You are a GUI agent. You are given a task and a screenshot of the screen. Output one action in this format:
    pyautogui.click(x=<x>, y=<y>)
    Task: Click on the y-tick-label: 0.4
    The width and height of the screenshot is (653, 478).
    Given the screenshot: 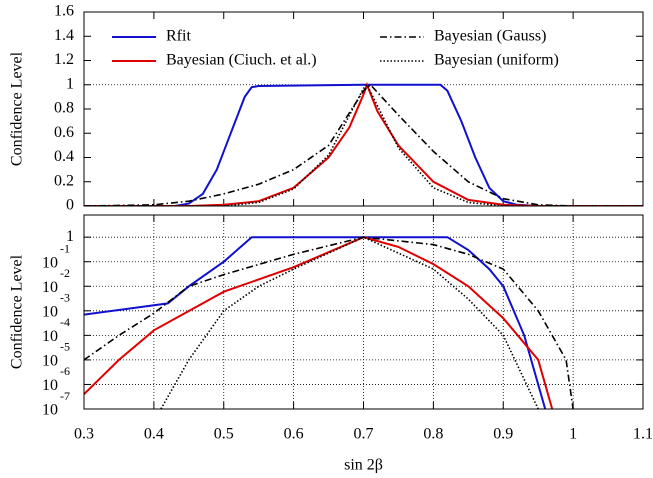 What is the action you would take?
    pyautogui.click(x=64, y=156)
    